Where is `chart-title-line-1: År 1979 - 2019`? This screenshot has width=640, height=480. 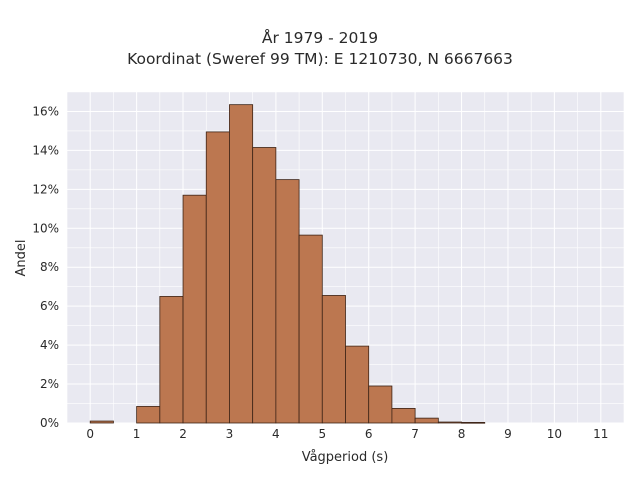
chart-title-line-1: År 1979 - 2019 is located at coordinates (320, 38).